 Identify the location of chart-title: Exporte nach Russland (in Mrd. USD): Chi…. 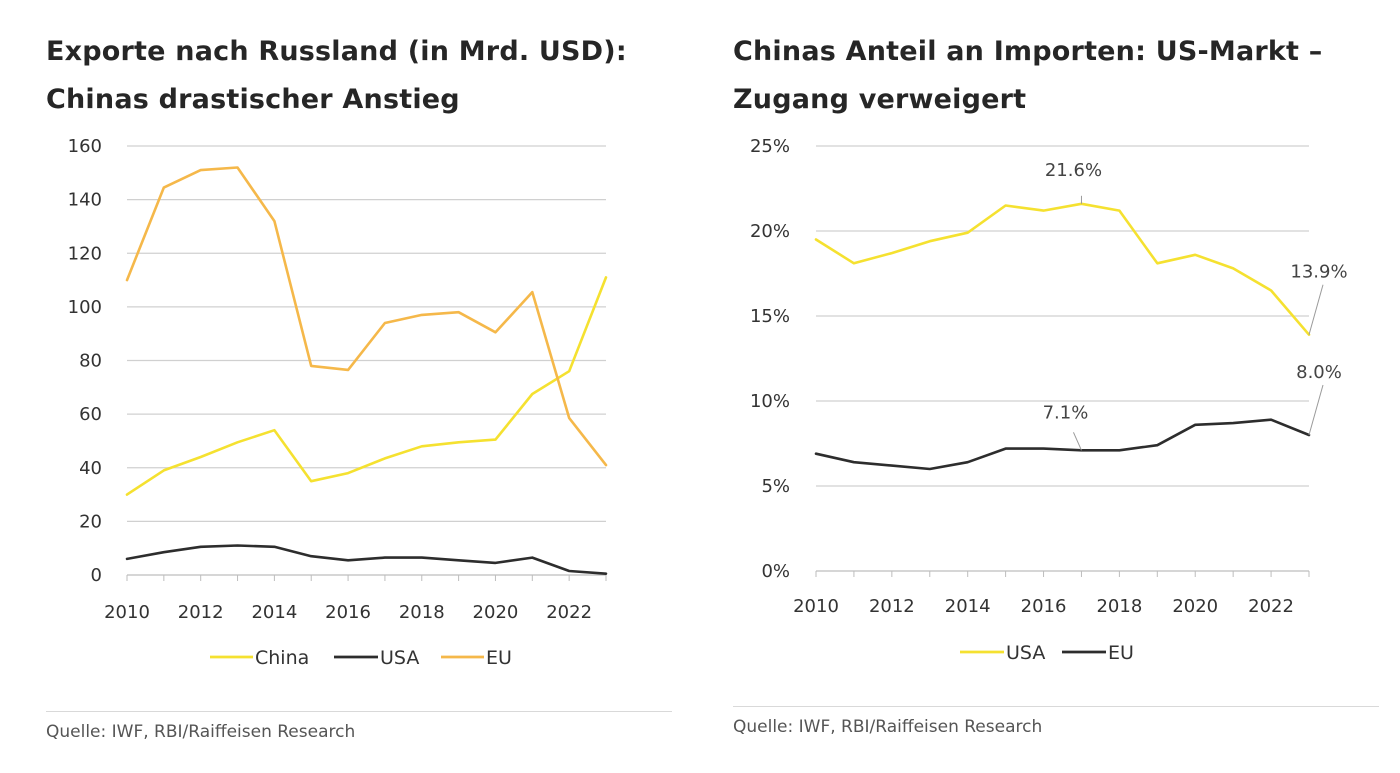
(366, 76).